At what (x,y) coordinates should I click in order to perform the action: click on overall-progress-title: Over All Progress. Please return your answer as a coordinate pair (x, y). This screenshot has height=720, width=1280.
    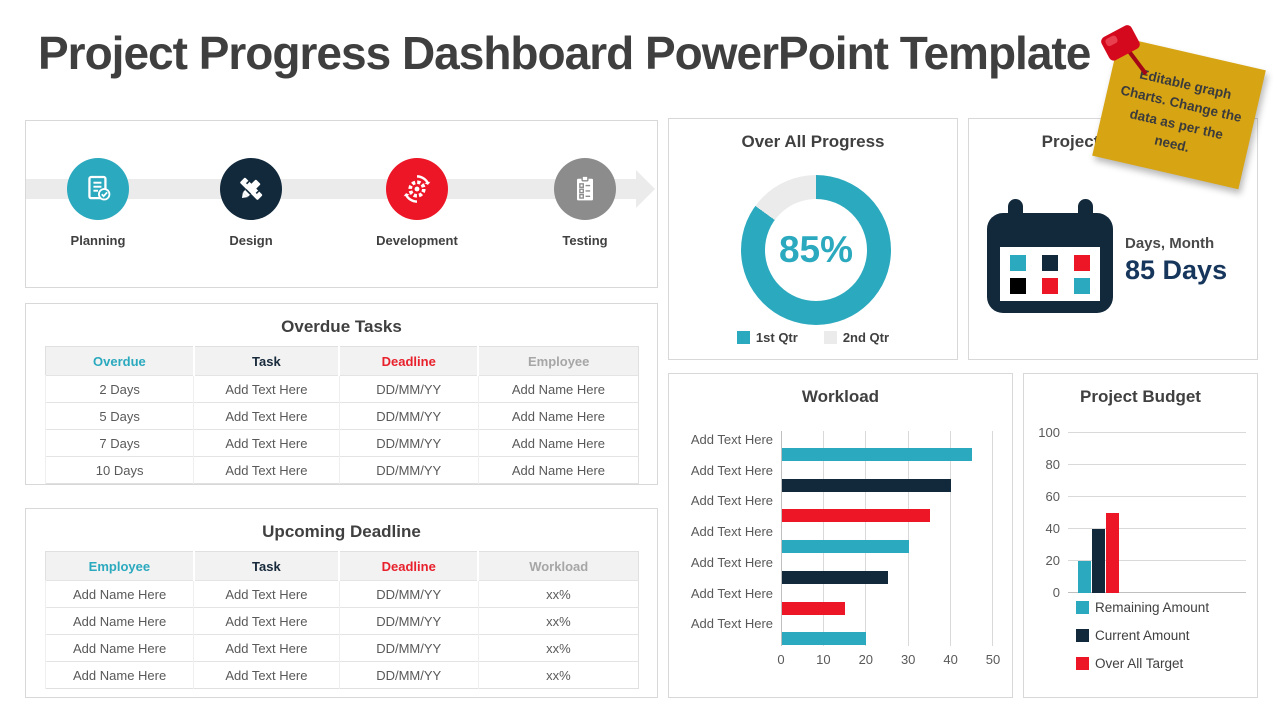
    Looking at the image, I should click on (813, 141).